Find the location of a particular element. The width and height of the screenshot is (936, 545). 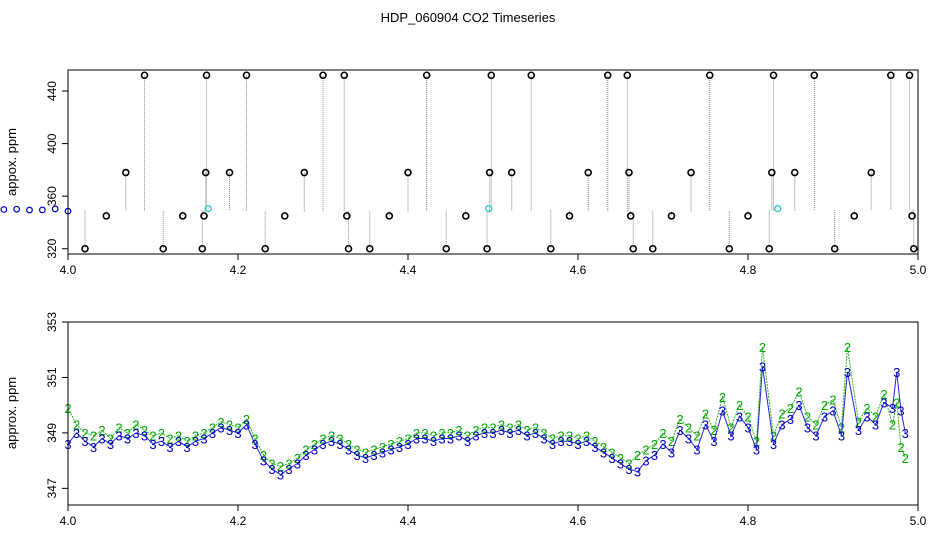

y-tick-label: 349 is located at coordinates (52, 433).